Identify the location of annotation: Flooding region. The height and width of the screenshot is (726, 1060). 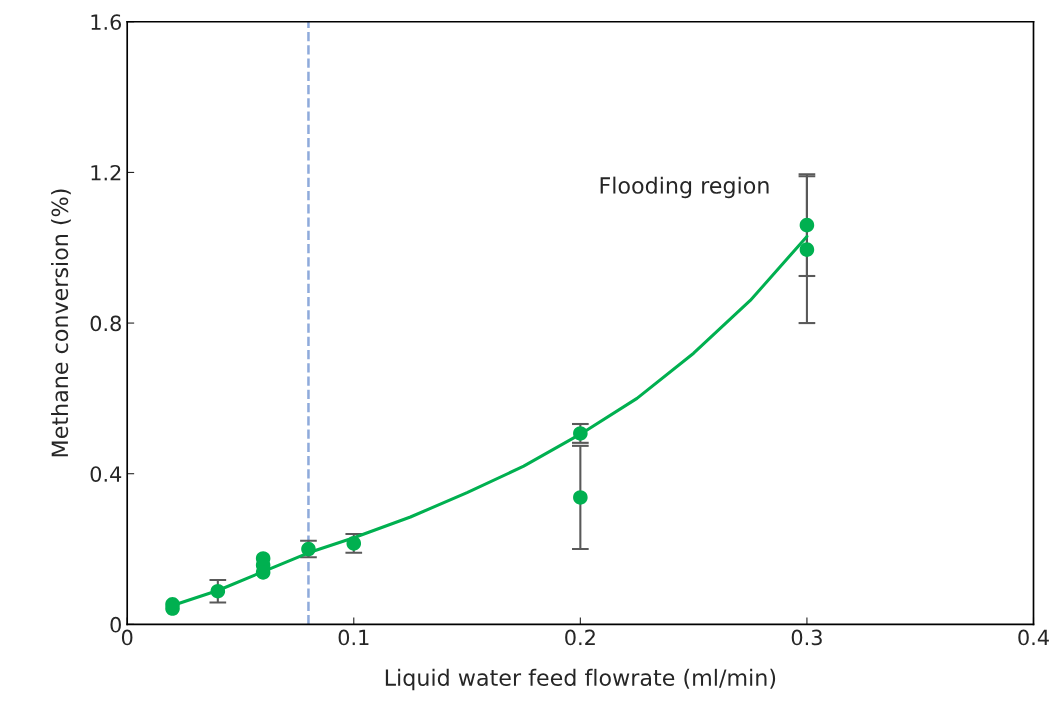
(684, 187).